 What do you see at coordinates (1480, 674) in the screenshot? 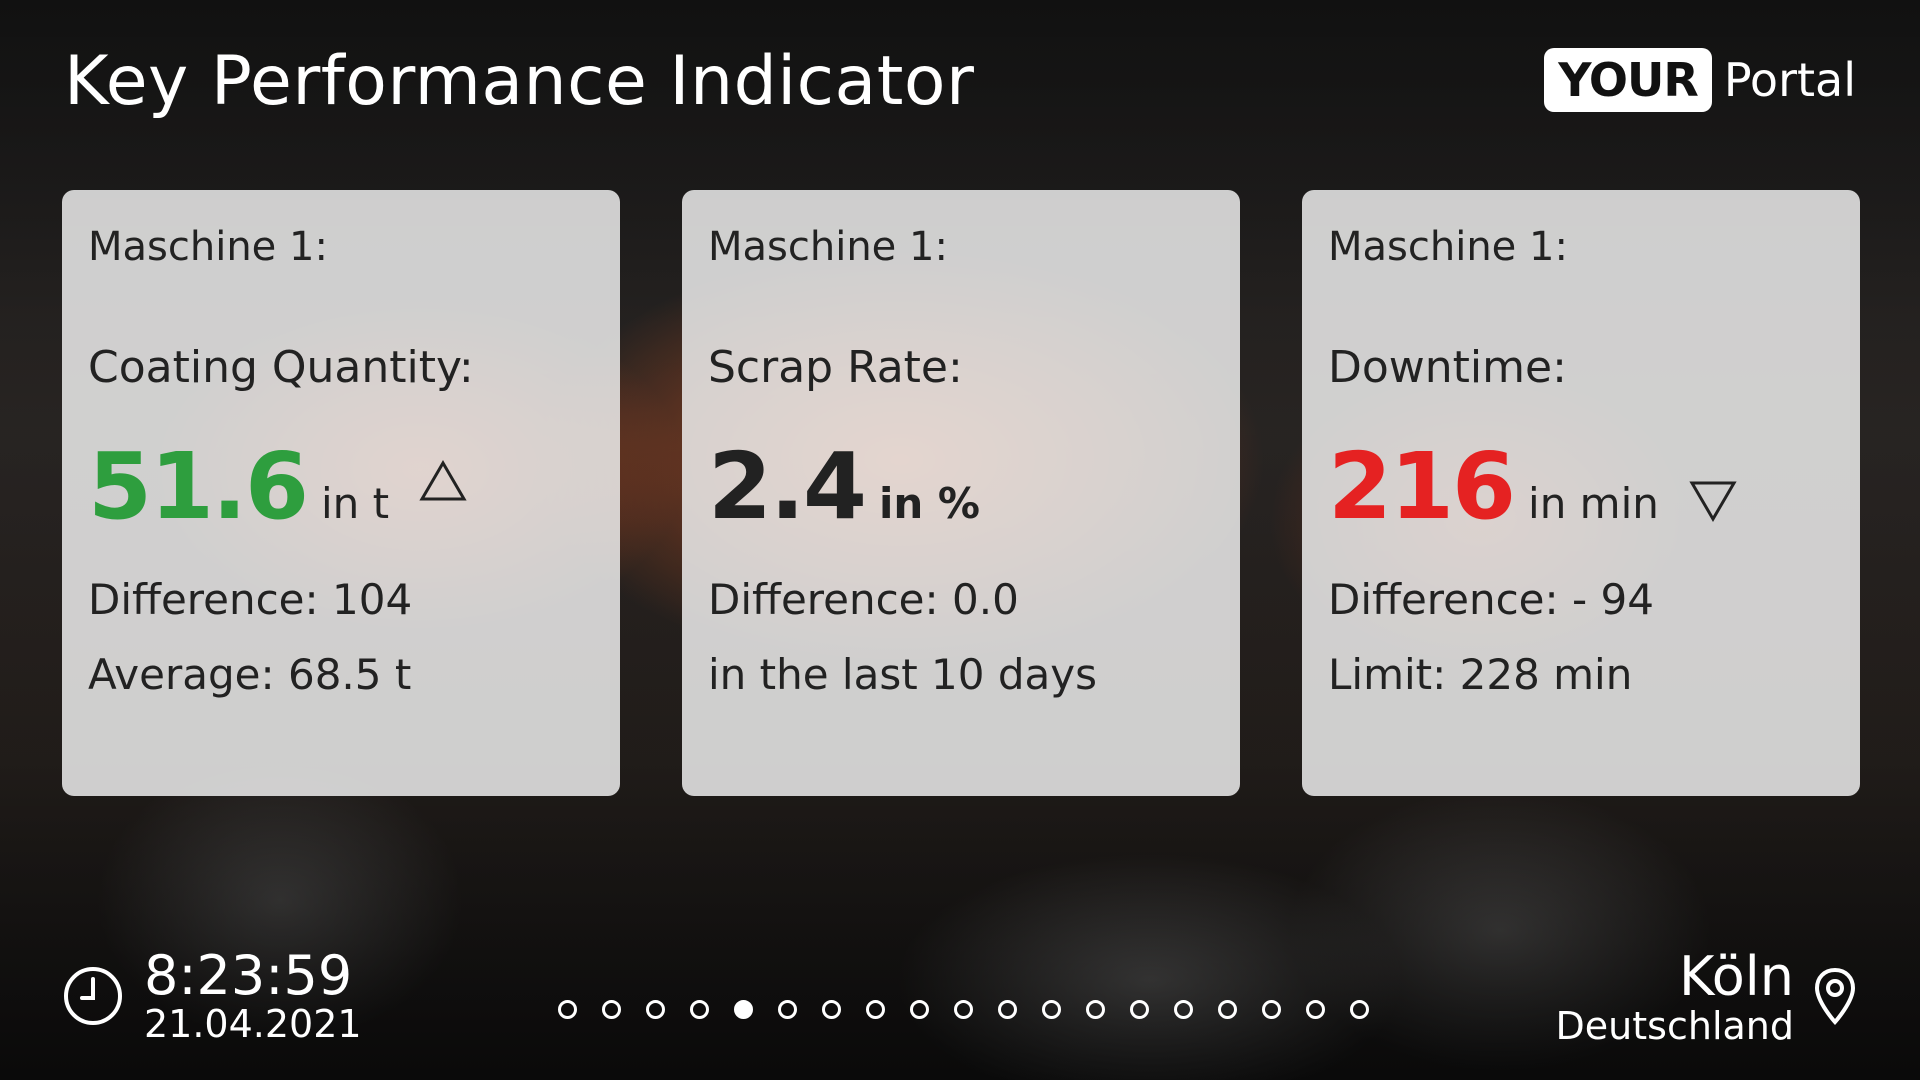
I see `limit-text: Limit: 228 min` at bounding box center [1480, 674].